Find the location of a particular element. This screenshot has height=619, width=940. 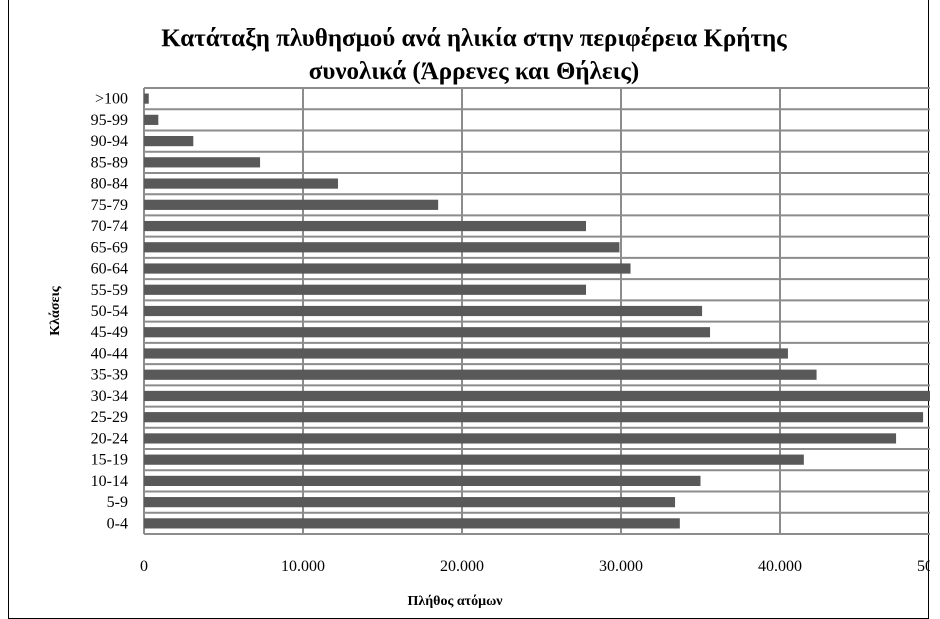

y-tick-label: 25-29 is located at coordinates (109, 417).